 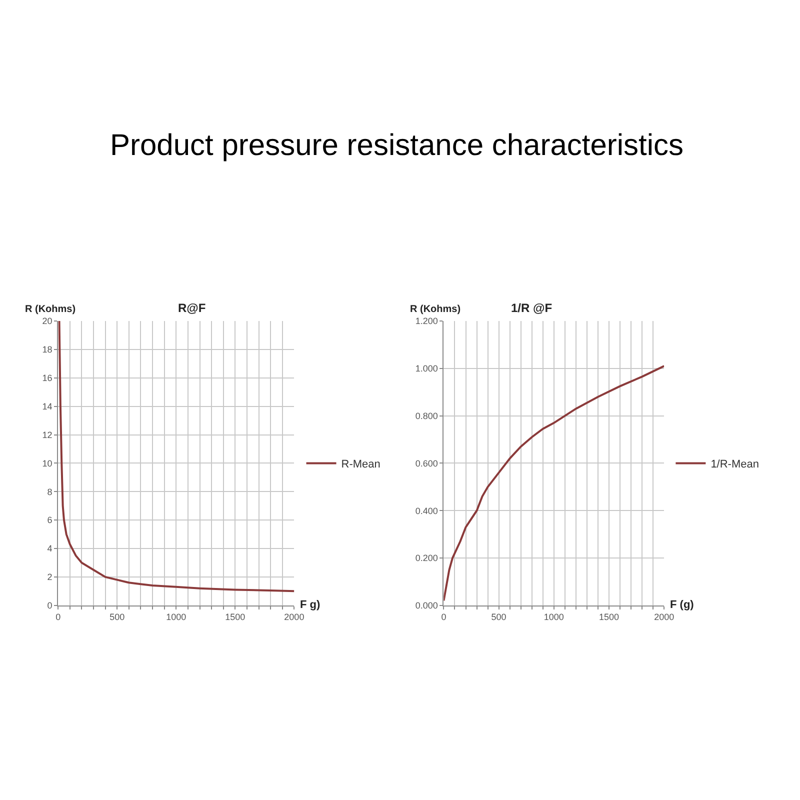 I want to click on y-tick-label: 20, so click(x=47, y=321).